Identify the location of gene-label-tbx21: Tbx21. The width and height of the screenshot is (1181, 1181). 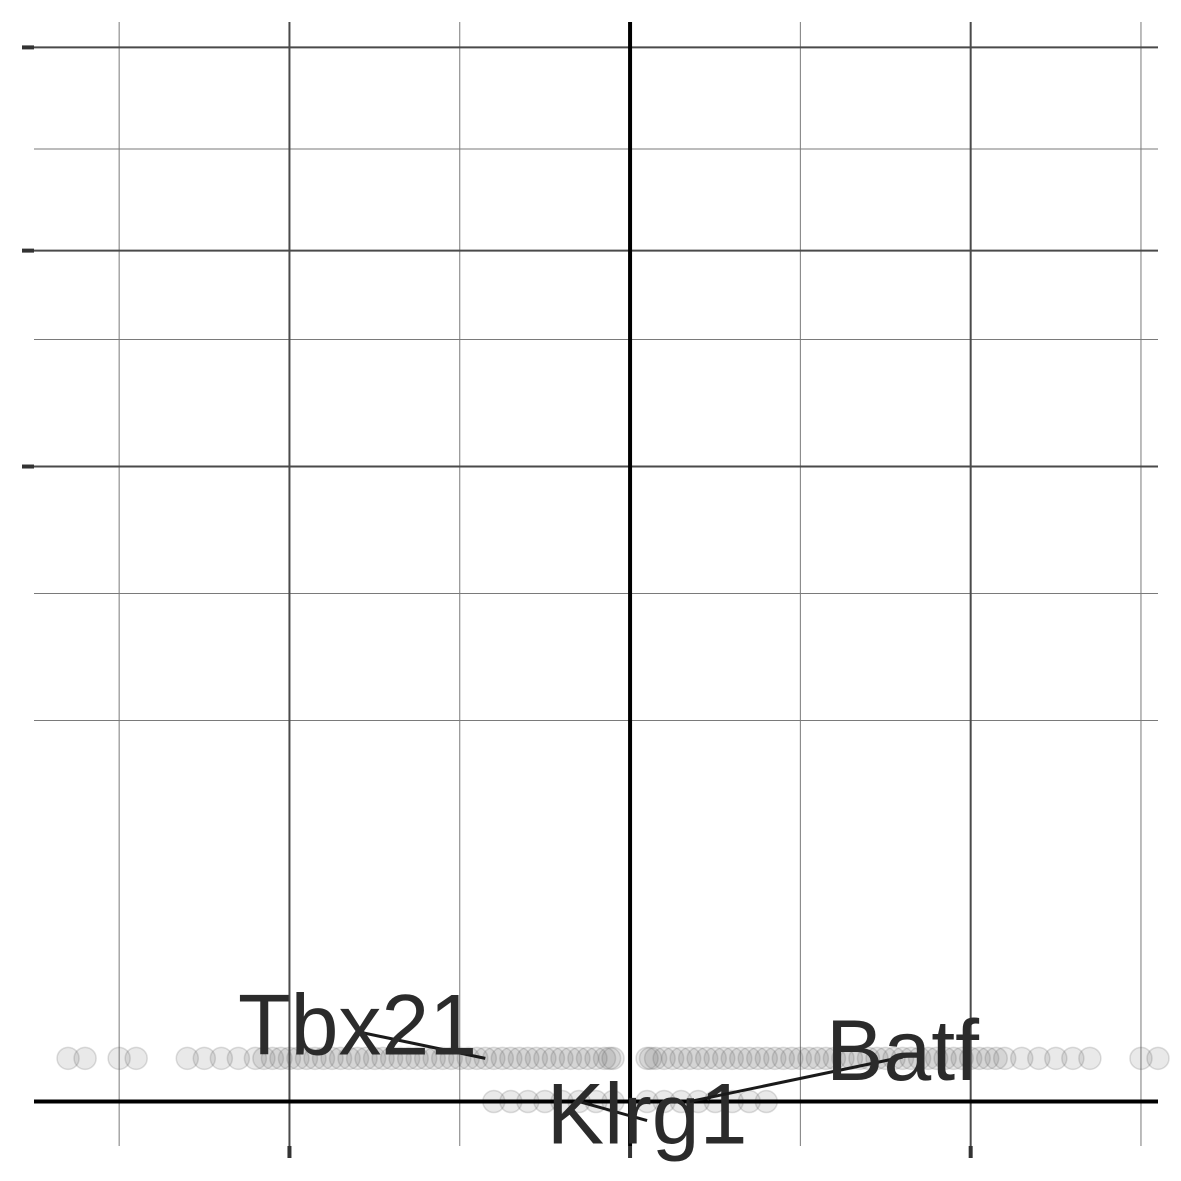
(357, 1025).